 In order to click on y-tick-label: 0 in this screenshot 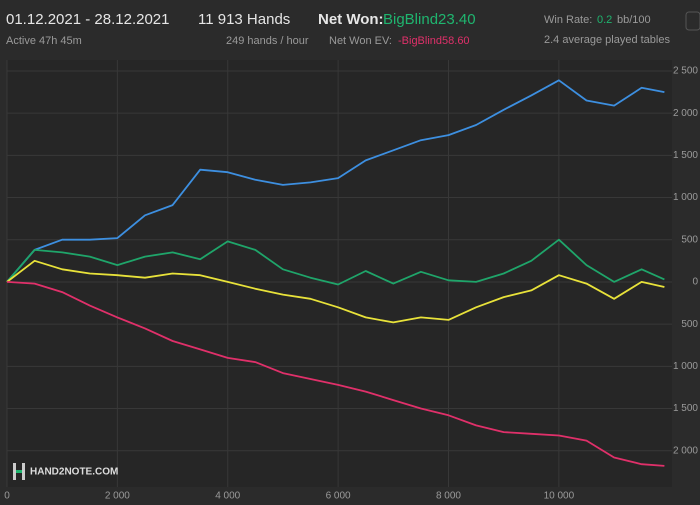, I will do `click(695, 282)`.